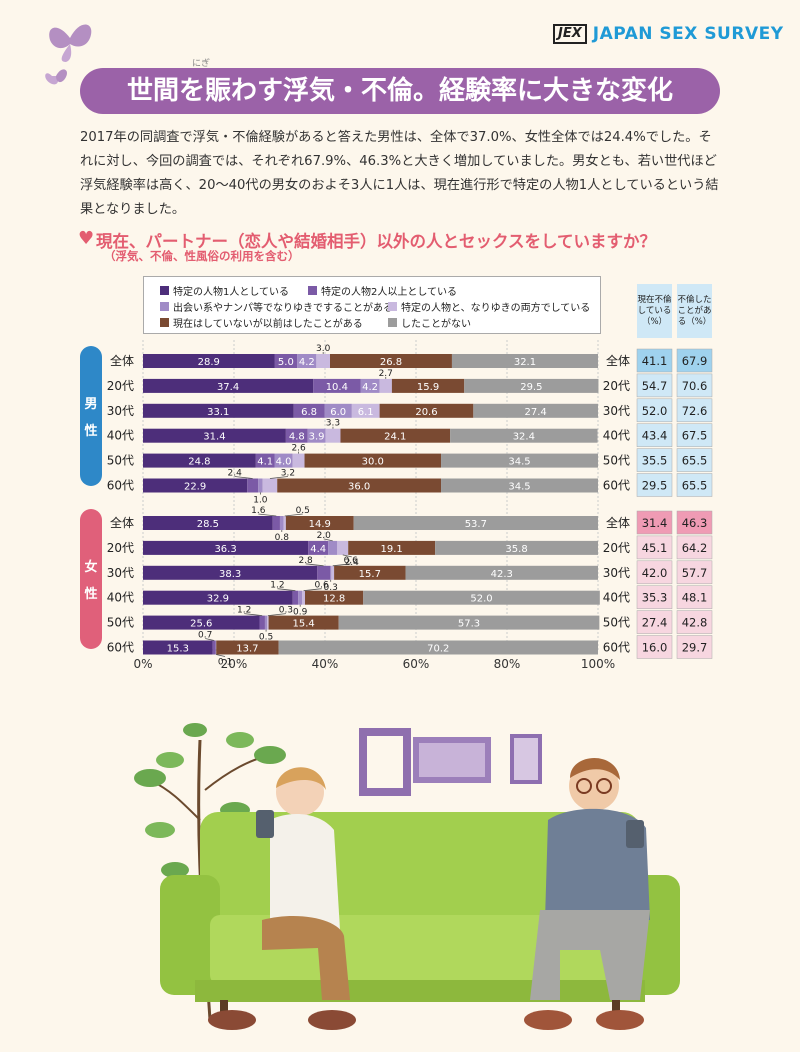  I want to click on table-value-current: 42.0, so click(655, 573).